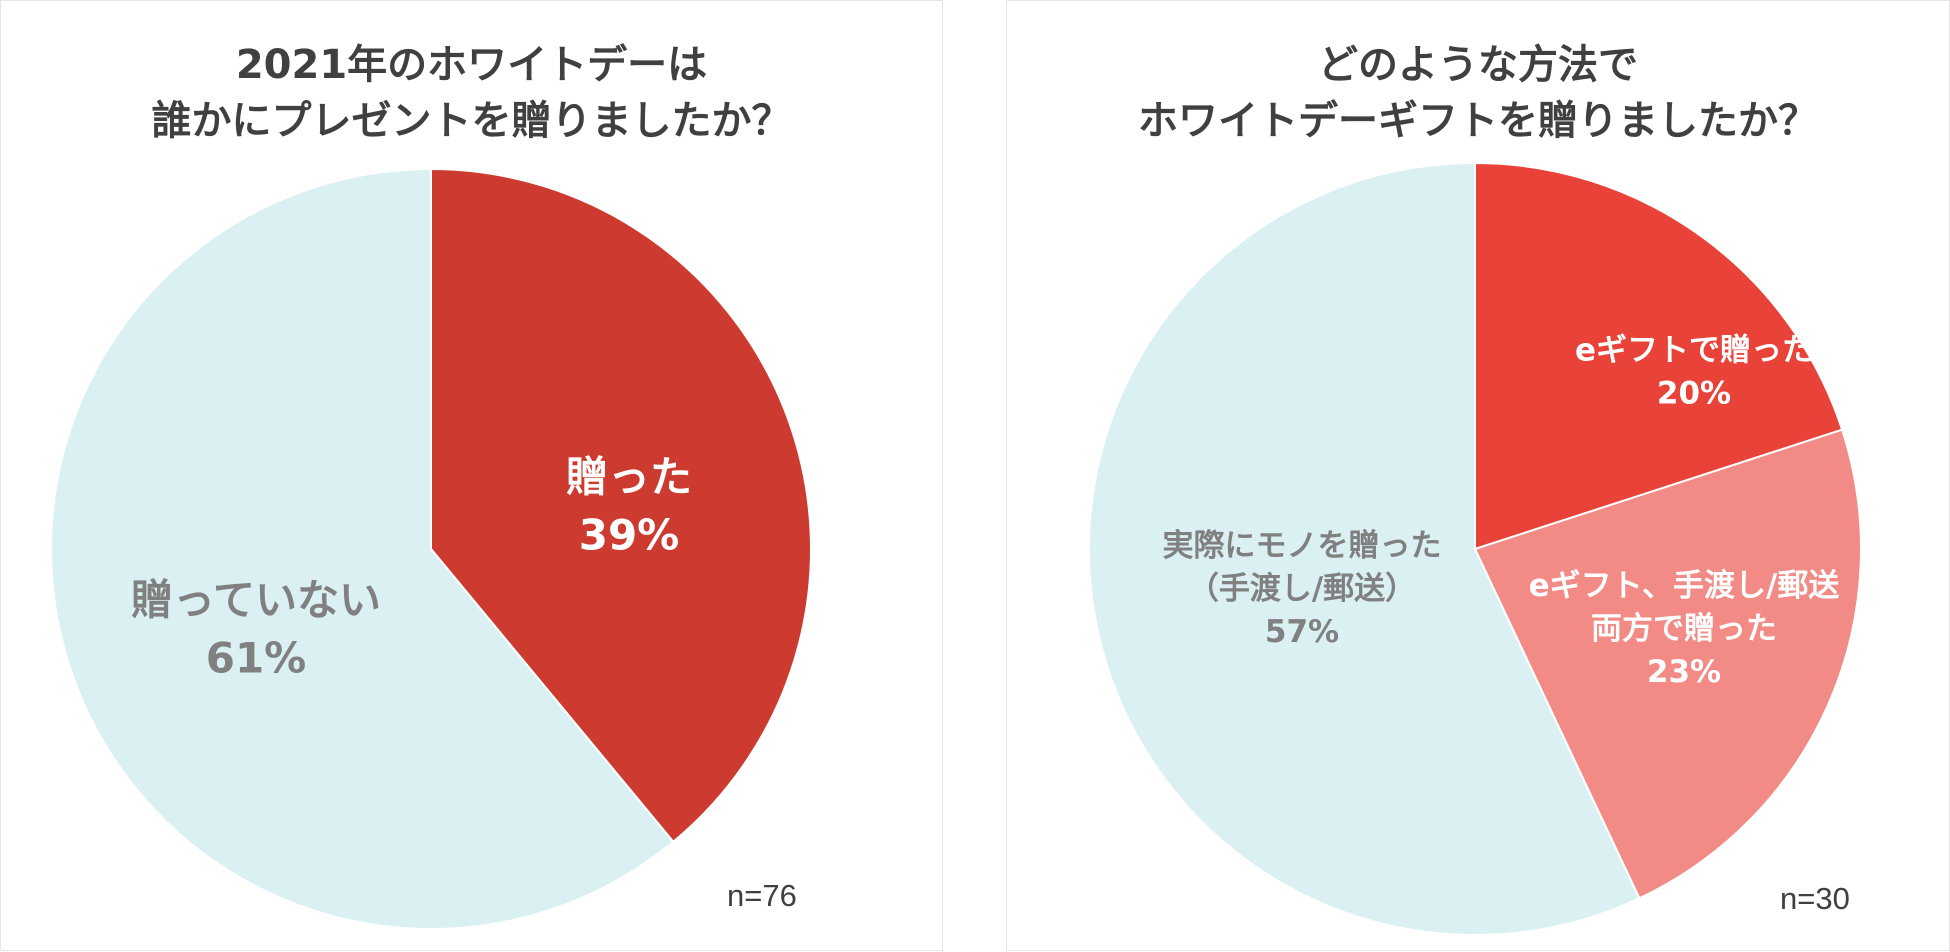 This screenshot has width=1950, height=952. What do you see at coordinates (1815, 898) in the screenshot?
I see `sample-size-label: n=30` at bounding box center [1815, 898].